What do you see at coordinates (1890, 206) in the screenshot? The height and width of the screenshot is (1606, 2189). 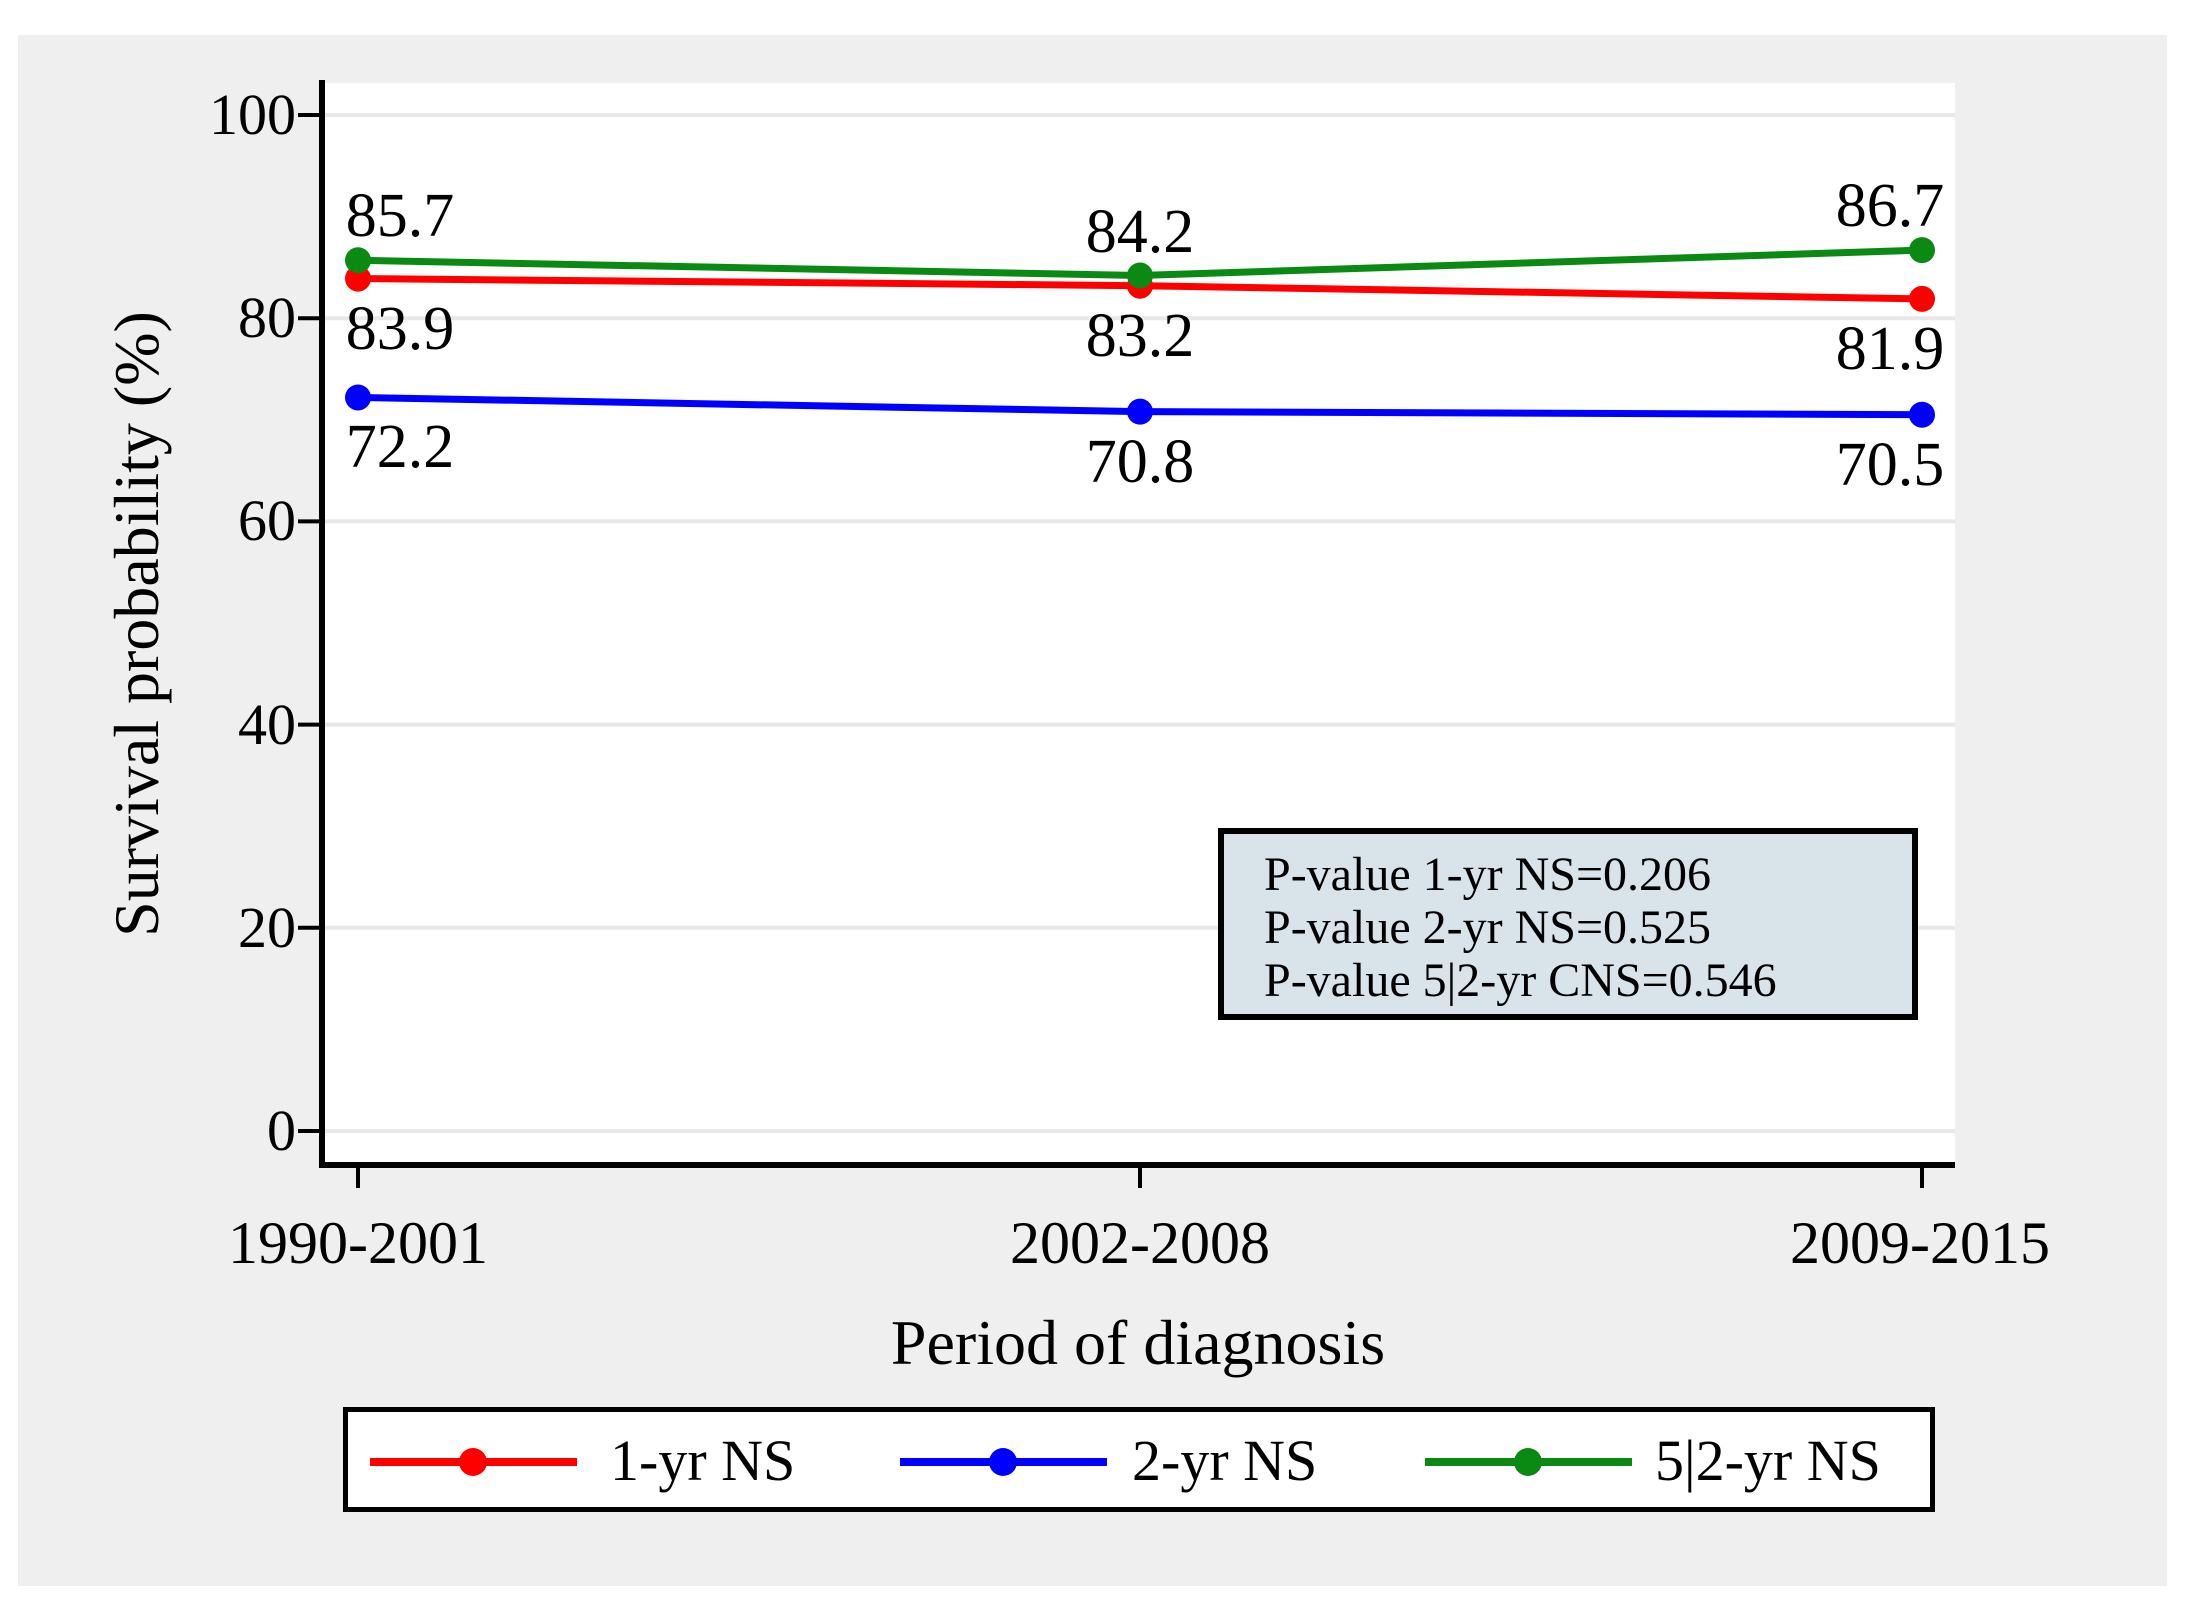 I see `data-label-5-2yr-2009: 86.7` at bounding box center [1890, 206].